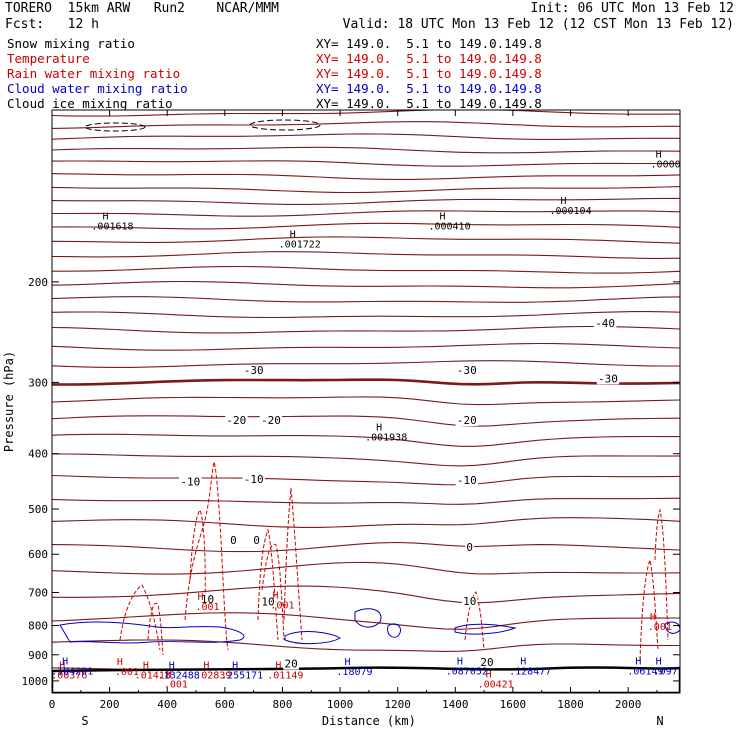 The width and height of the screenshot is (740, 740). Describe the element at coordinates (38, 282) in the screenshot. I see `y-tick-label: 200` at that location.